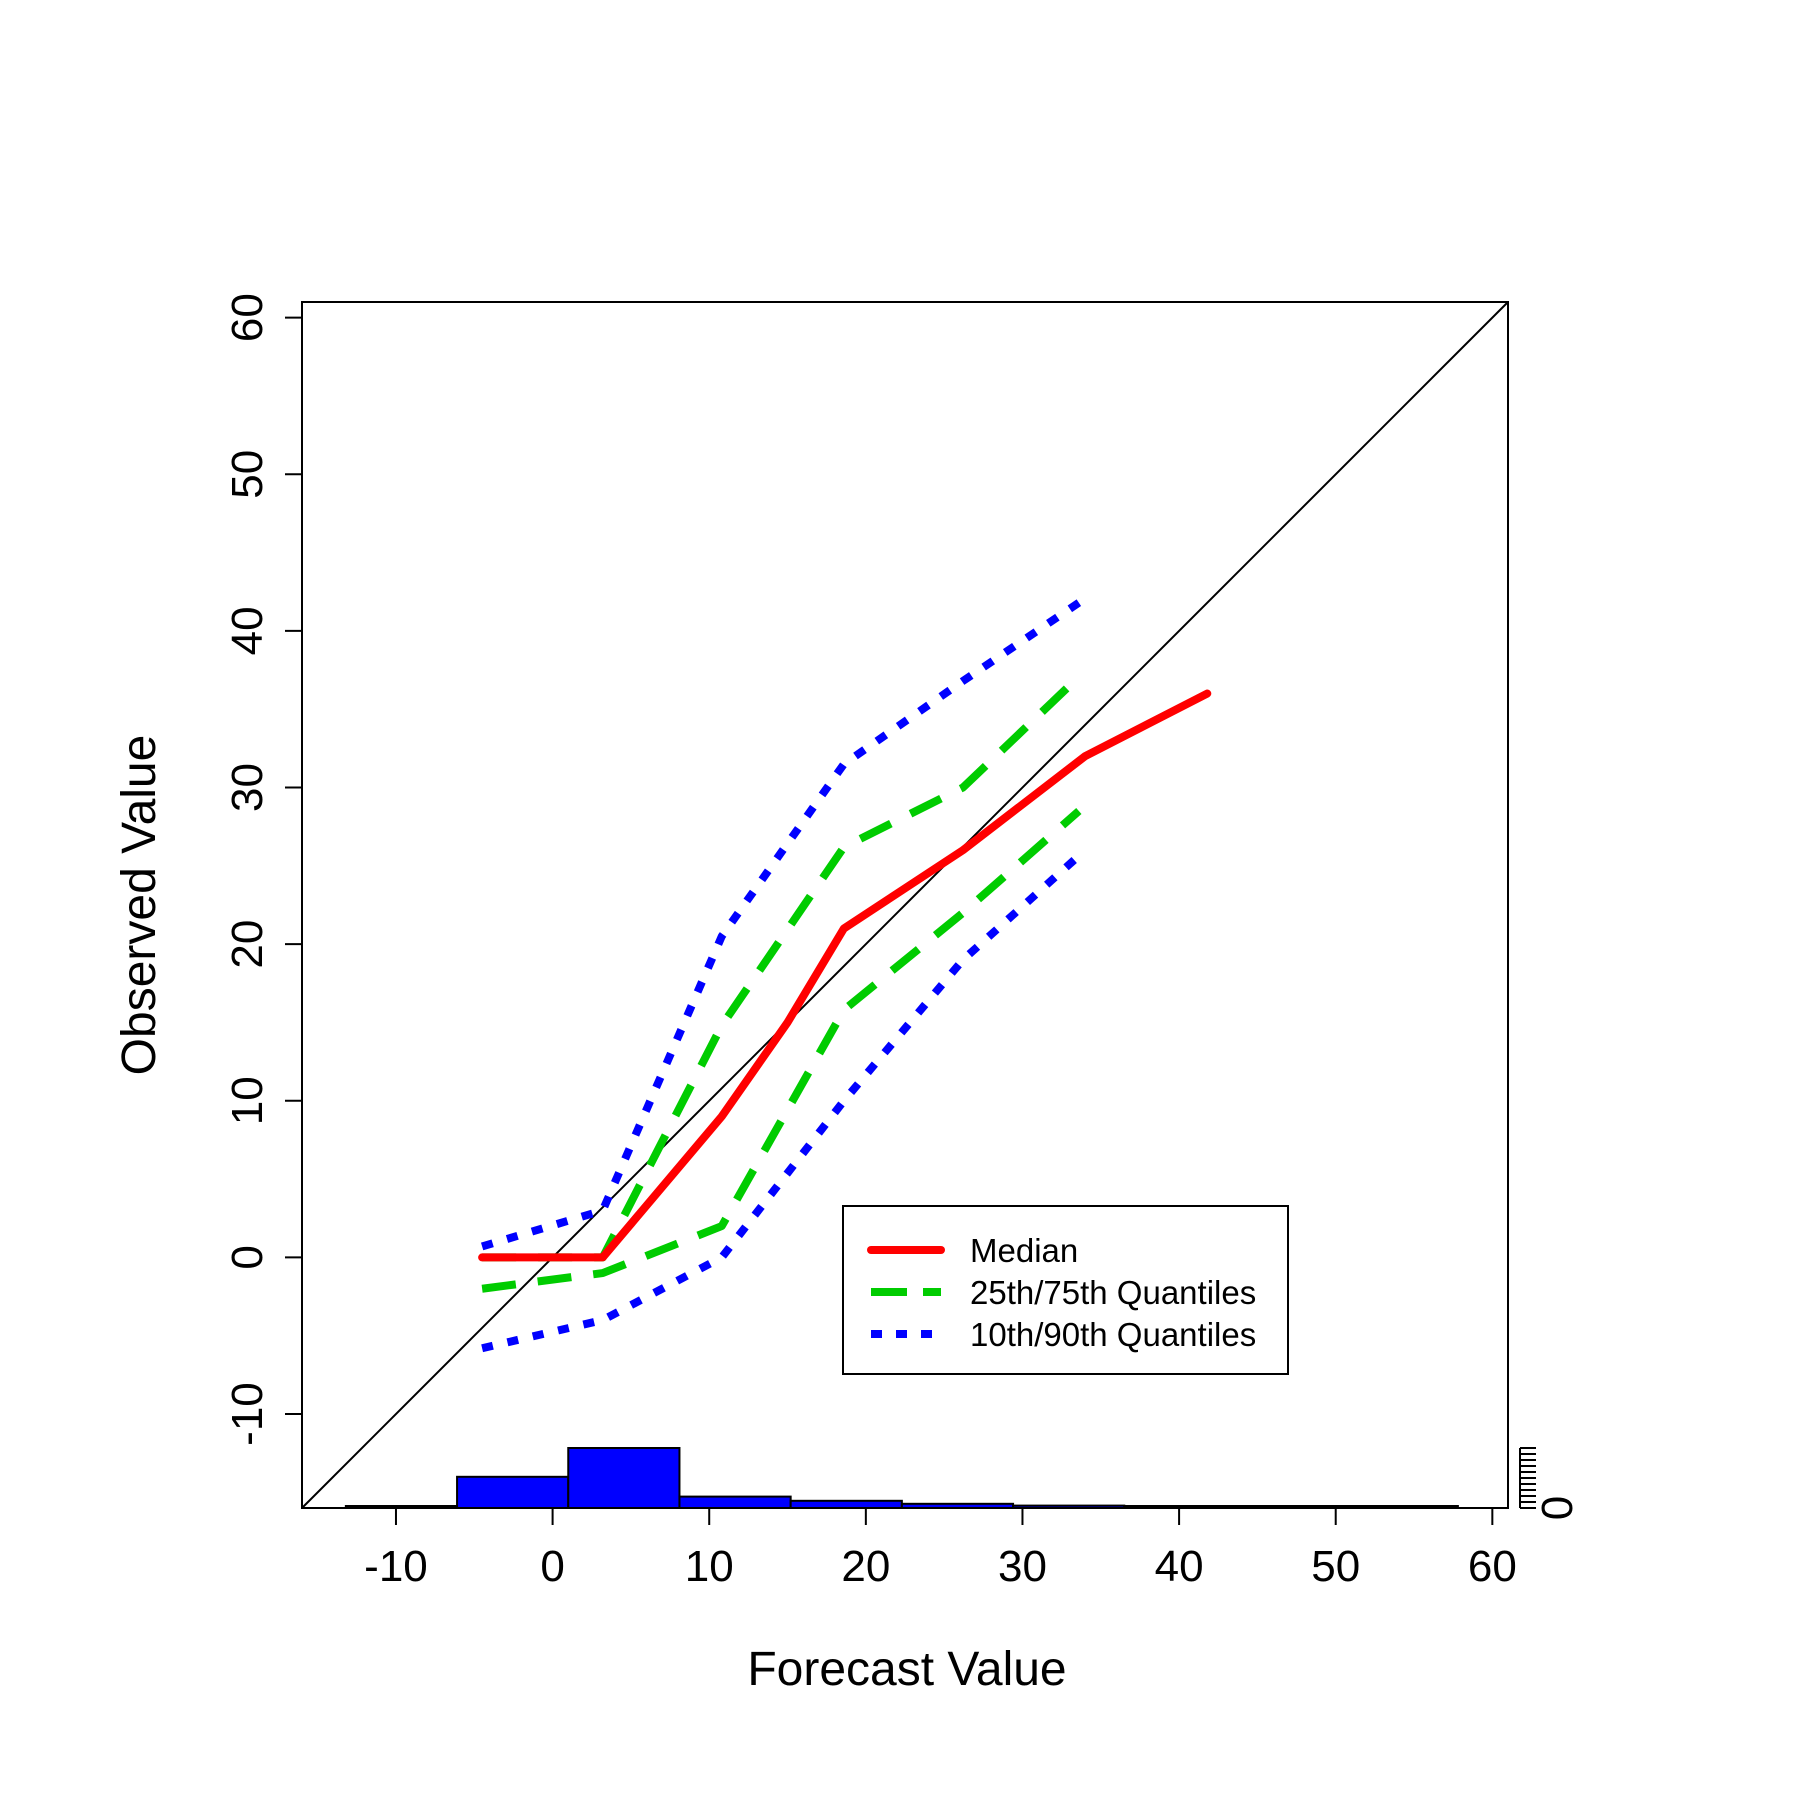  Describe the element at coordinates (247, 317) in the screenshot. I see `y-tick-label: 60` at that location.